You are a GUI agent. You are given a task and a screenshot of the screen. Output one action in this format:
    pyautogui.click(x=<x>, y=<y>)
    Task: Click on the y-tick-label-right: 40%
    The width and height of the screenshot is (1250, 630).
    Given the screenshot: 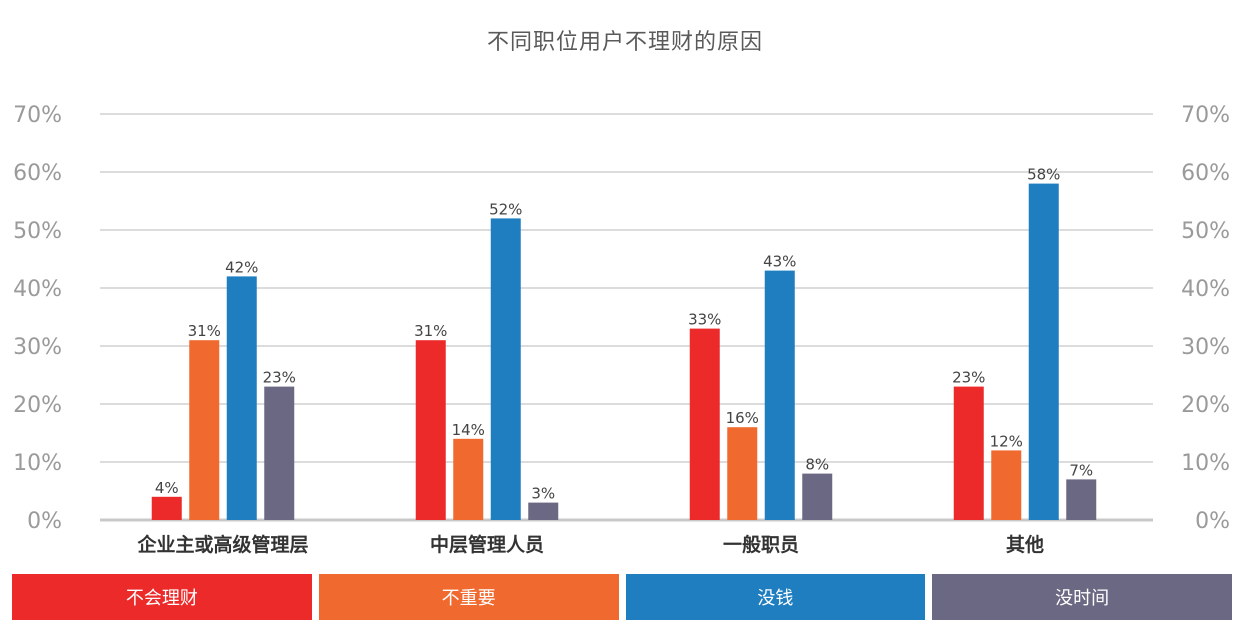 What is the action you would take?
    pyautogui.click(x=1205, y=289)
    